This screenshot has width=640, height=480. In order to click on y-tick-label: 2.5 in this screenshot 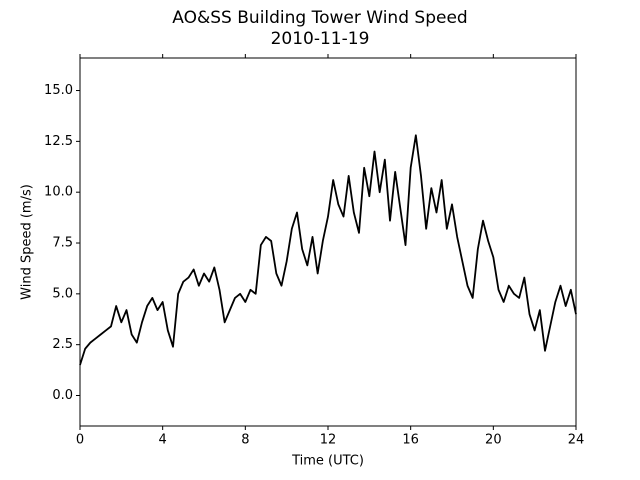, I will do `click(62, 344)`.